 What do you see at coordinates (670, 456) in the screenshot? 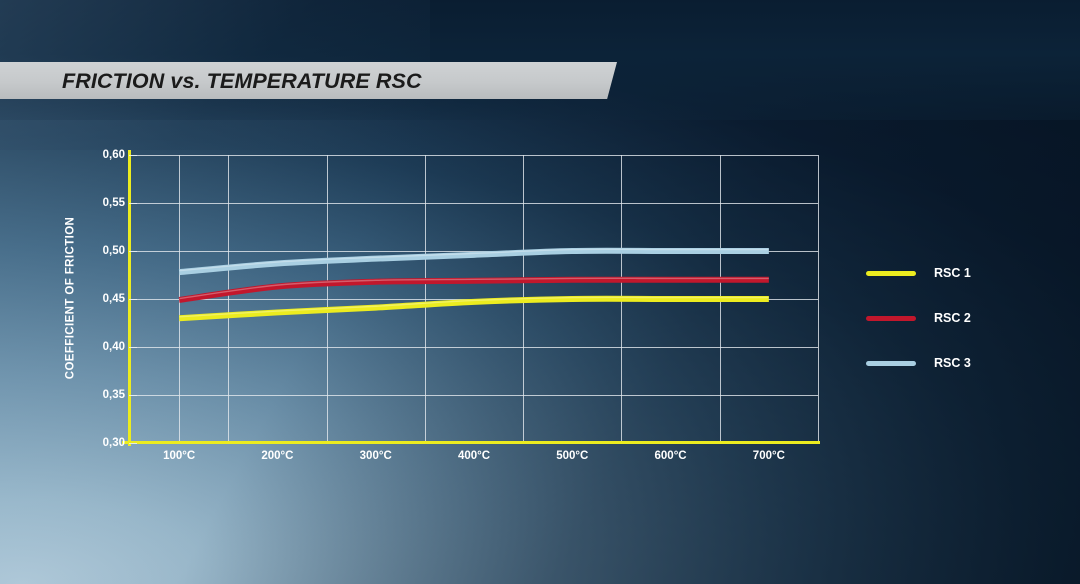
I see `x-tick-label: 600°C` at bounding box center [670, 456].